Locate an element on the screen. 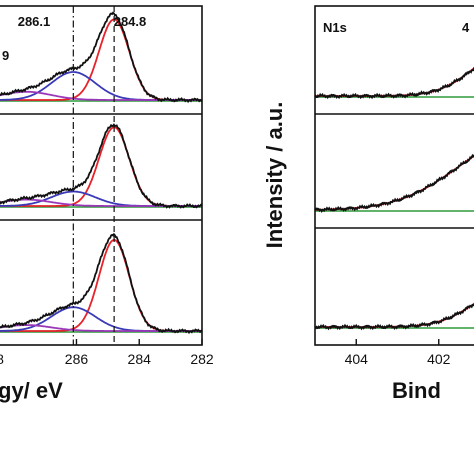 This screenshot has height=474, width=474. n1s-panel-label: N1s is located at coordinates (335, 27).